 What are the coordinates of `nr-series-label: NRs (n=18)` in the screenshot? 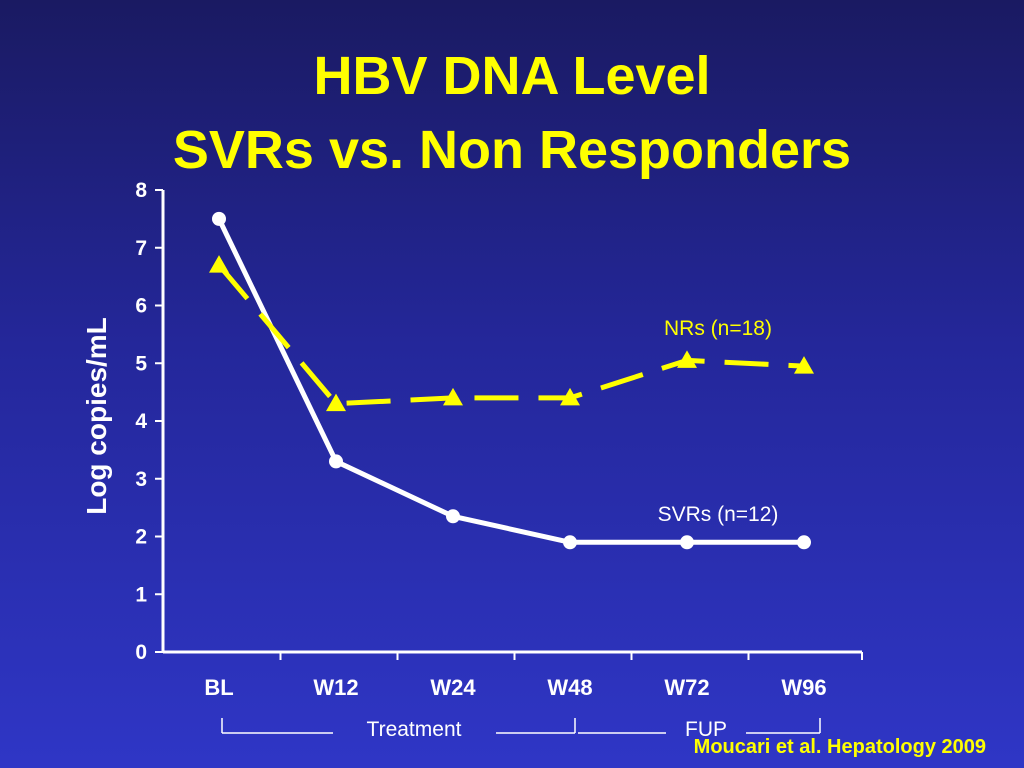 It's located at (718, 328).